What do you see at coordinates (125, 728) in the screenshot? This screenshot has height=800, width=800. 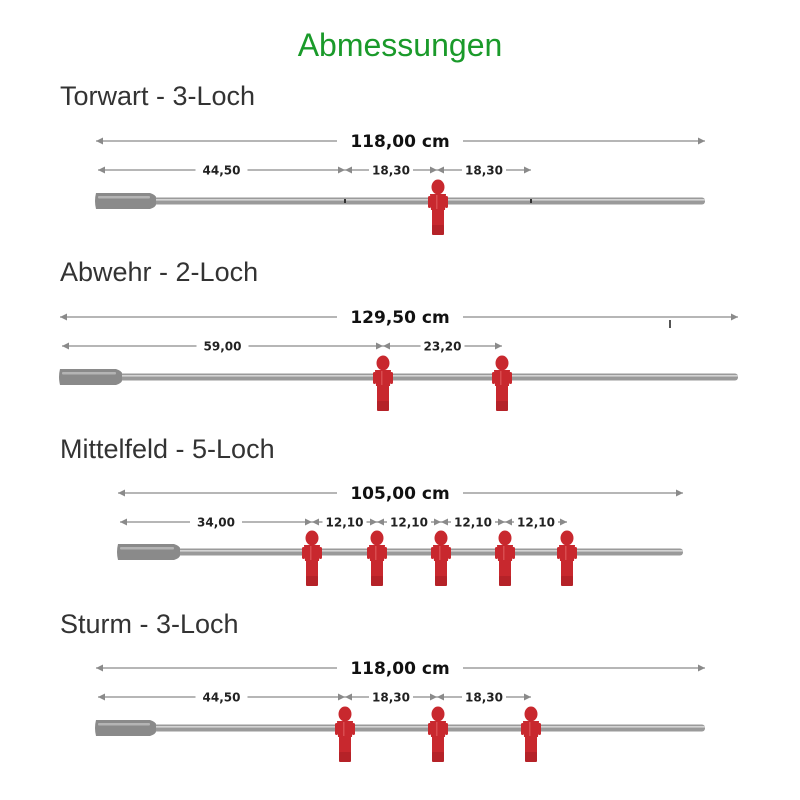 I see `rod-handle` at bounding box center [125, 728].